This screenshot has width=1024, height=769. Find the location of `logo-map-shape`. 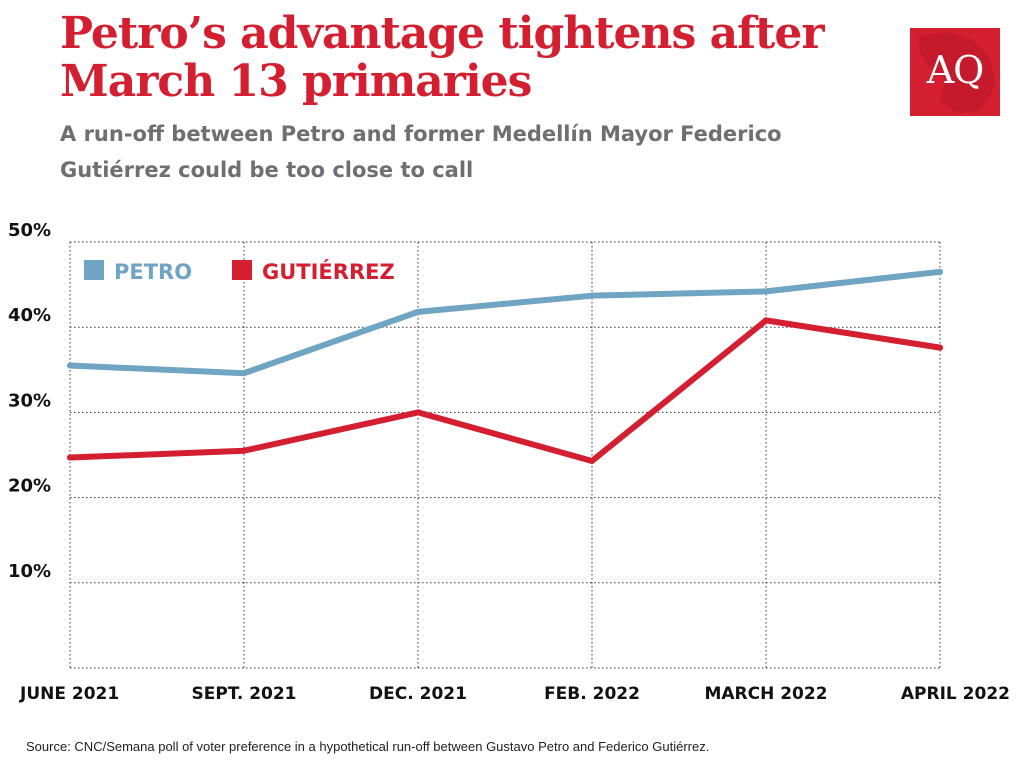

logo-map-shape is located at coordinates (957, 73).